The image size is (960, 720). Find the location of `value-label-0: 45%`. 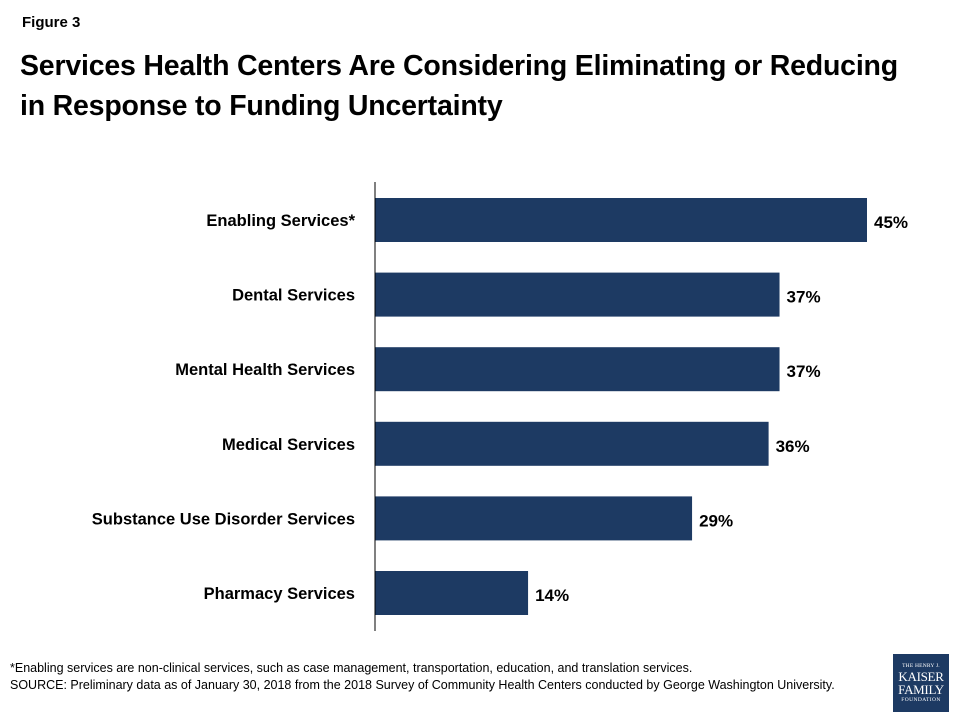

value-label-0: 45% is located at coordinates (891, 222).